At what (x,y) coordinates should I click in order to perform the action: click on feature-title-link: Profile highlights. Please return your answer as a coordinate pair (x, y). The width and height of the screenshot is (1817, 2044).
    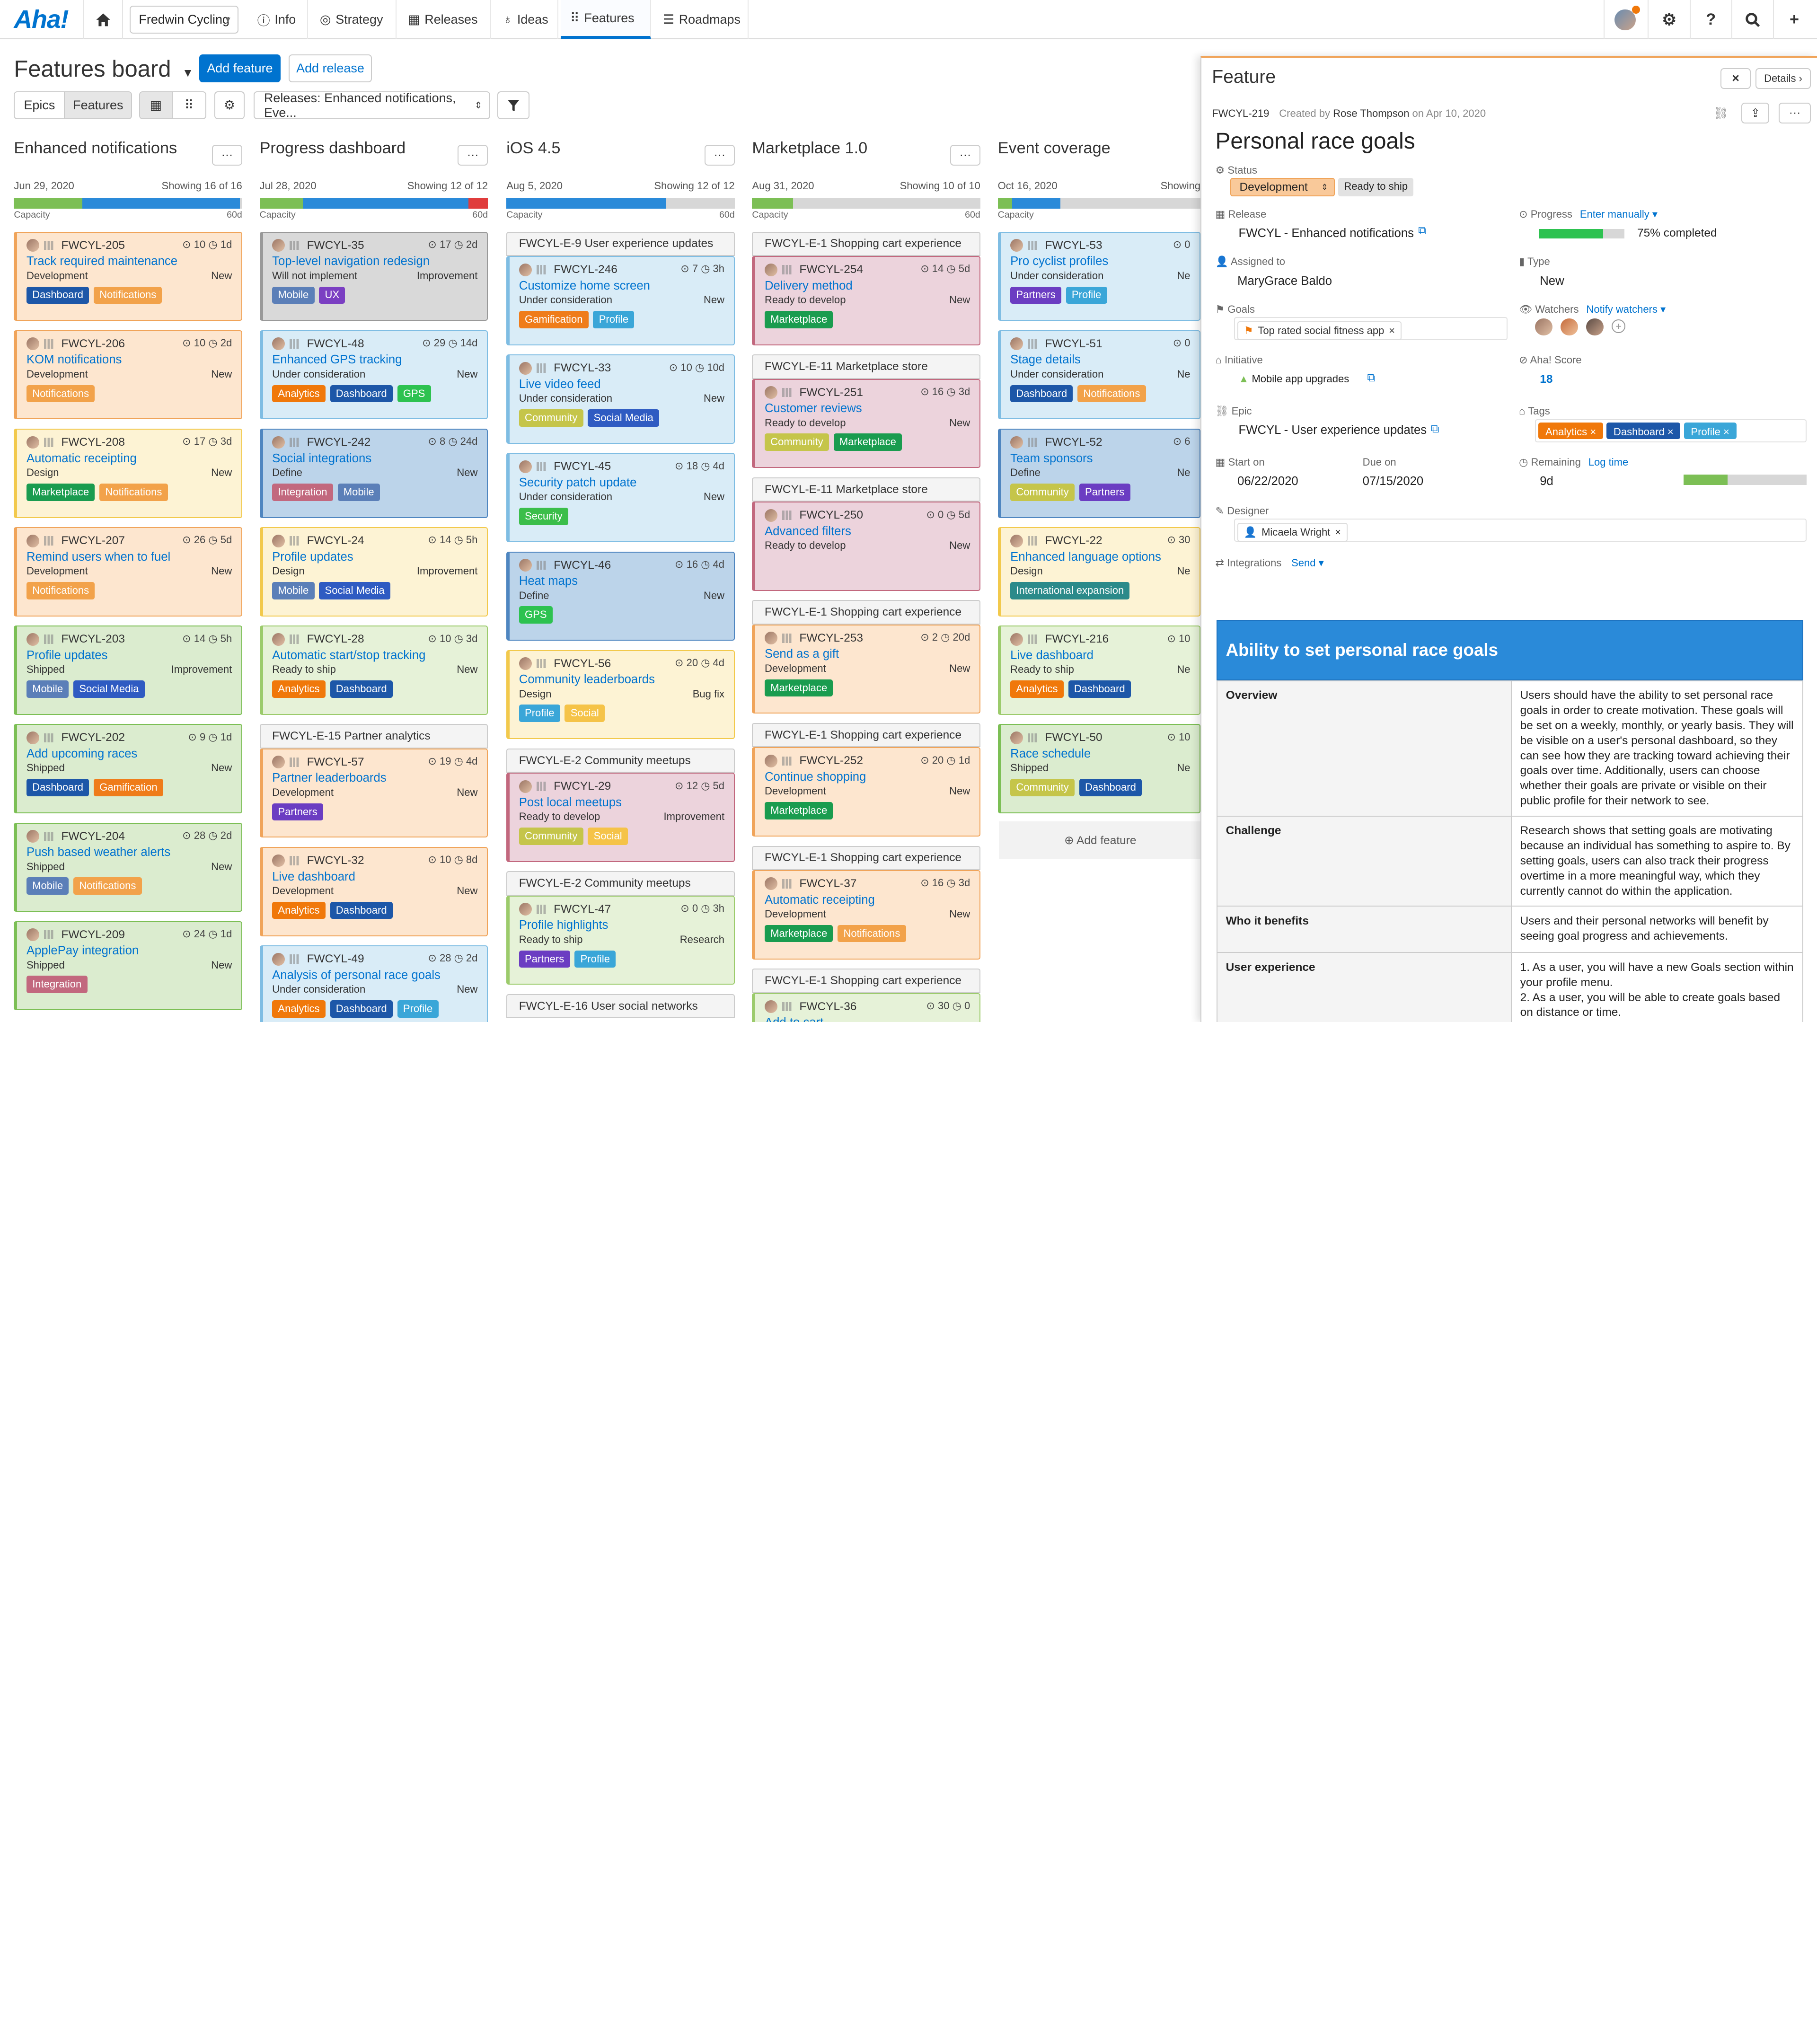
    Looking at the image, I should click on (564, 925).